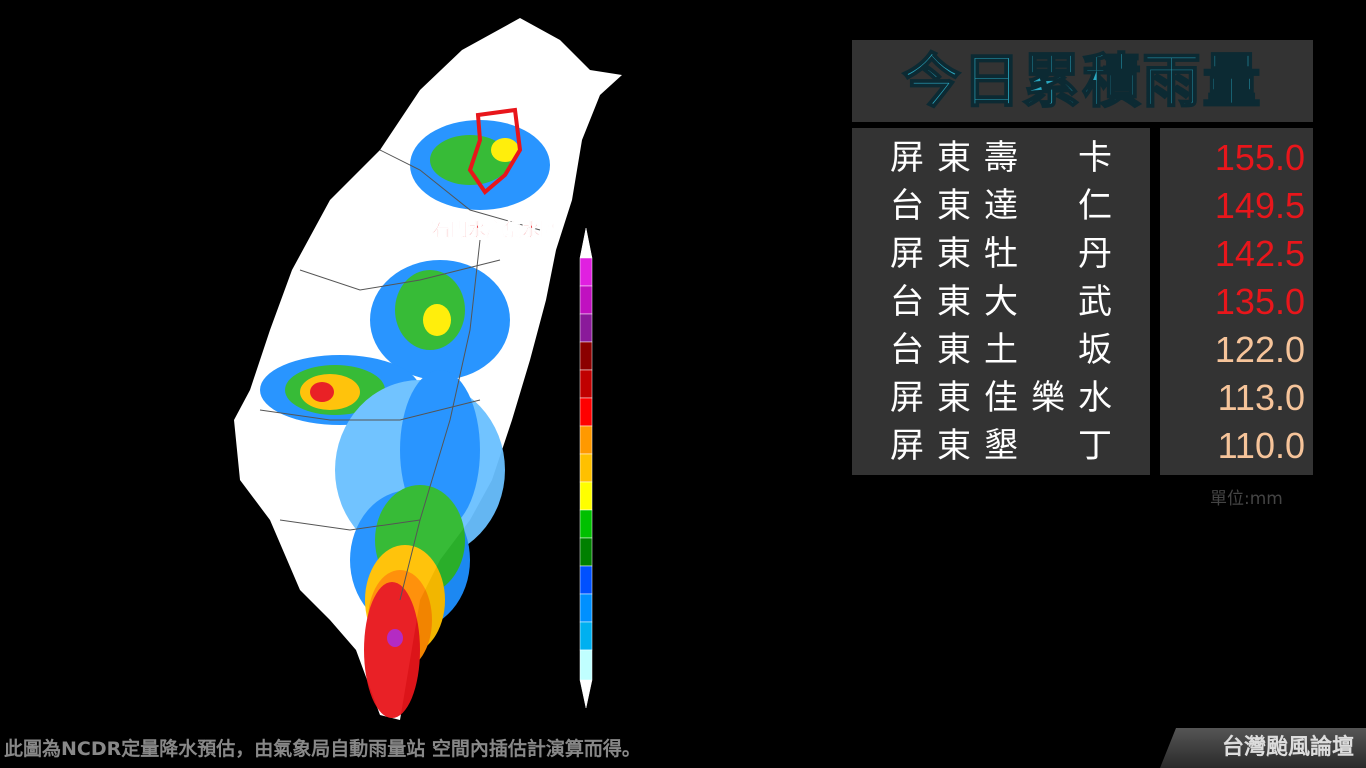 Image resolution: width=1366 pixels, height=768 pixels. What do you see at coordinates (1246, 499) in the screenshot?
I see `unit-label: 單位:mm` at bounding box center [1246, 499].